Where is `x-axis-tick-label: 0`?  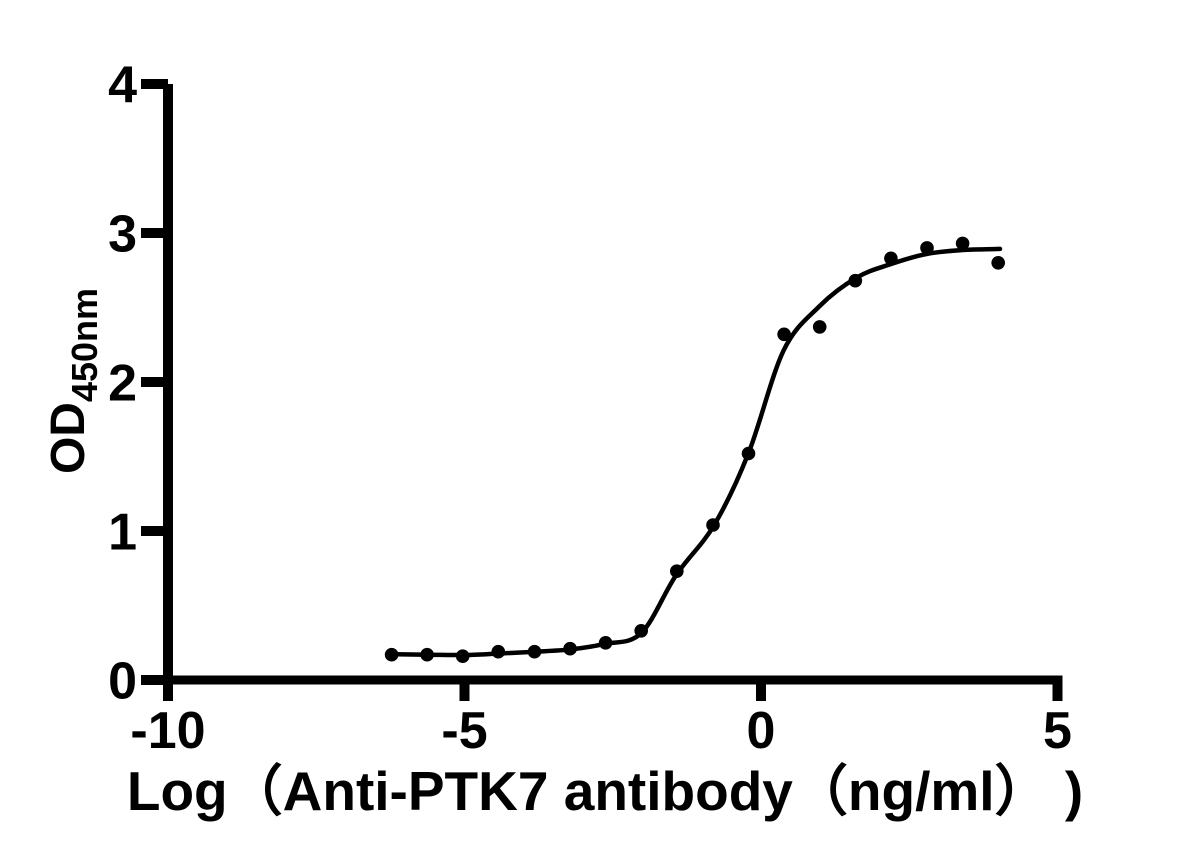 x-axis-tick-label: 0 is located at coordinates (761, 731).